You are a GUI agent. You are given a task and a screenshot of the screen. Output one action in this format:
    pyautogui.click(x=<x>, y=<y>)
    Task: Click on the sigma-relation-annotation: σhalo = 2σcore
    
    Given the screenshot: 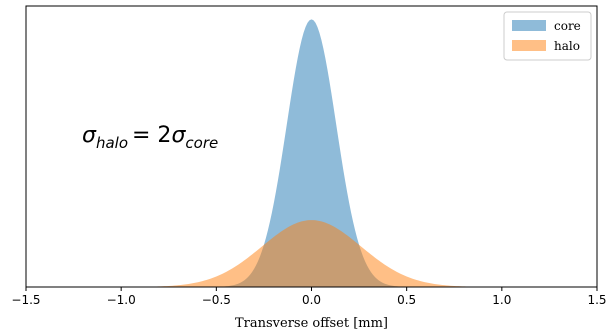 What is the action you would take?
    pyautogui.click(x=150, y=137)
    